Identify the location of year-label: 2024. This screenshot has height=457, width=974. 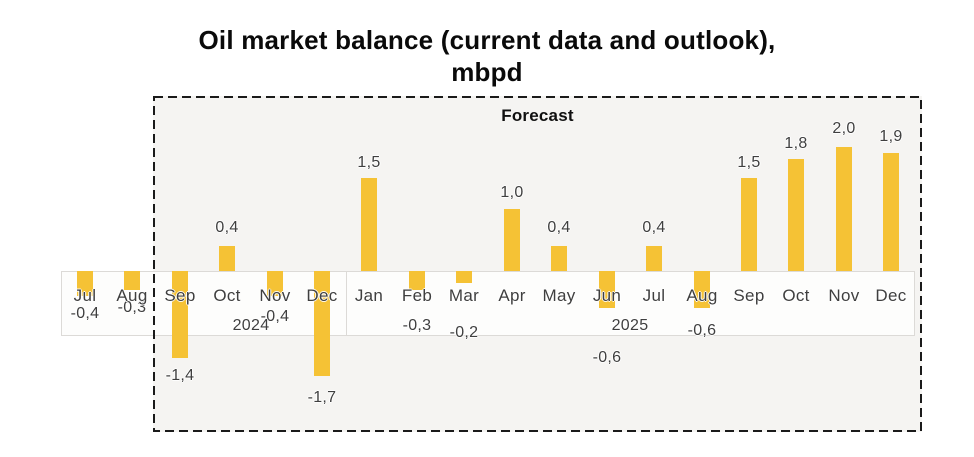
(251, 325).